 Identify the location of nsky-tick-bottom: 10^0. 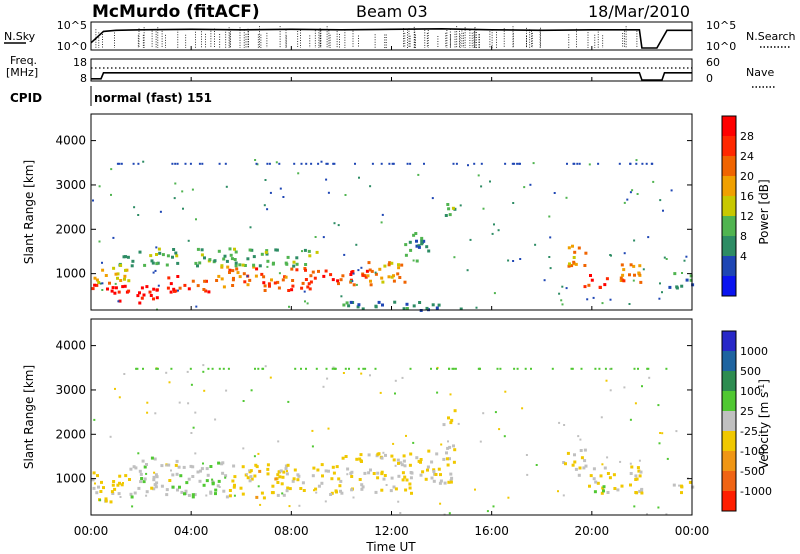
(72, 46).